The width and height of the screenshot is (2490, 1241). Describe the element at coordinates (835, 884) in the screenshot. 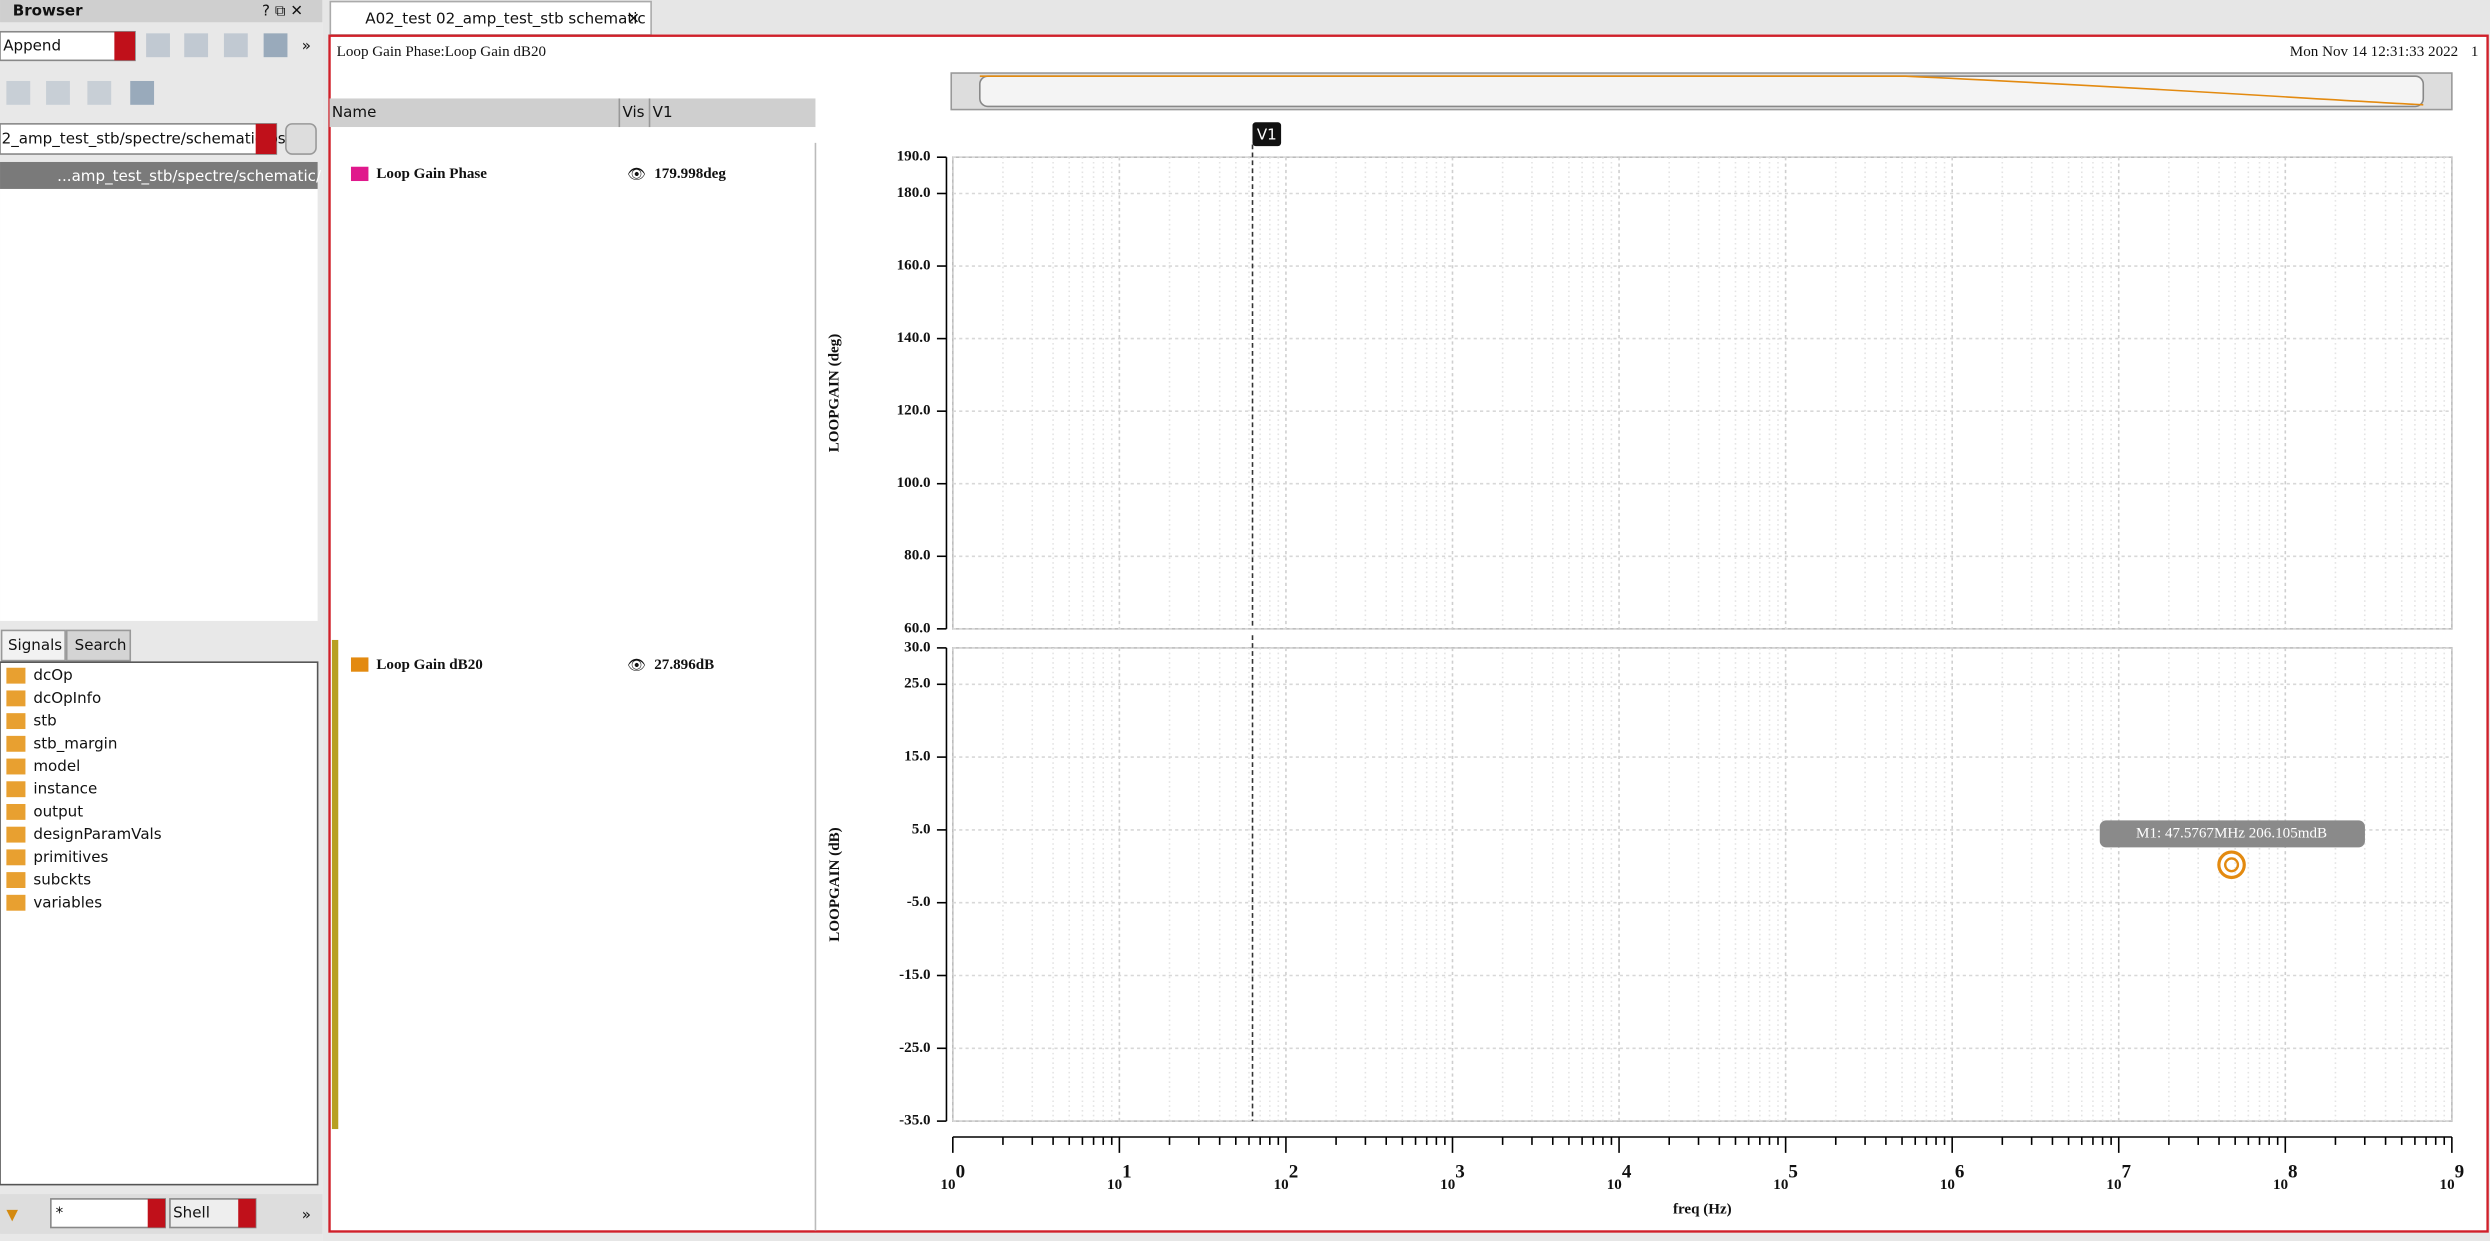

I see `y-axis-label: LOOPGAIN (dB)` at that location.